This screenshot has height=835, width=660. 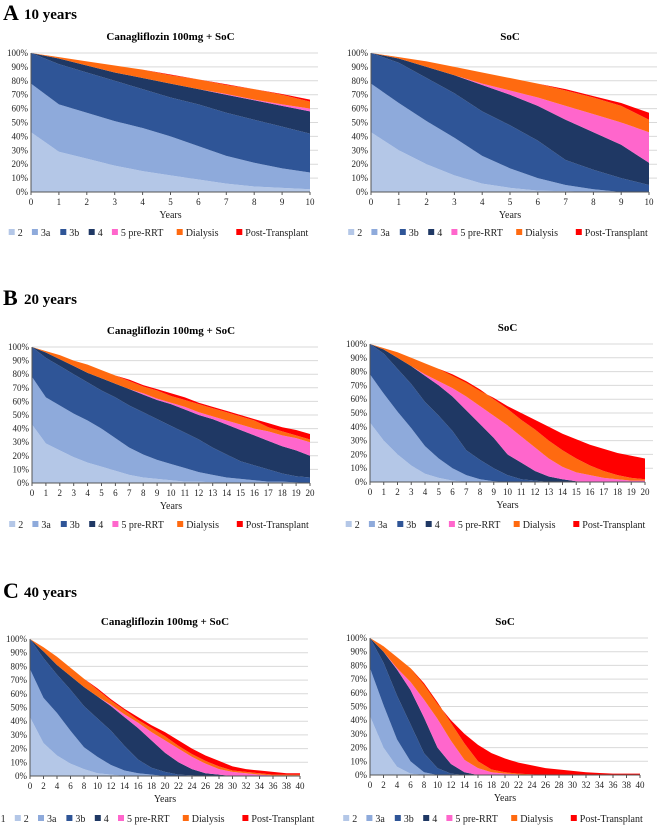 I want to click on panel-header-c: C 40 years, so click(x=40, y=590).